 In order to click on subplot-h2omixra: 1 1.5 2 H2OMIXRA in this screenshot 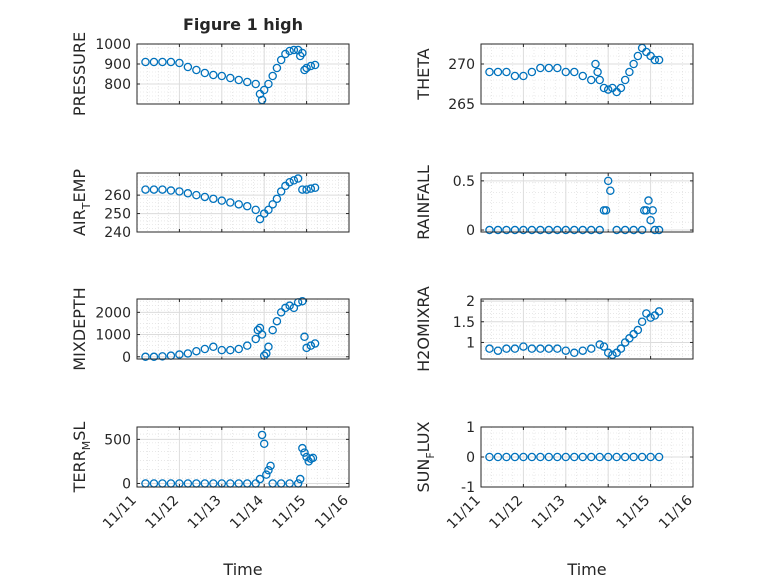, I will do `click(554, 329)`.